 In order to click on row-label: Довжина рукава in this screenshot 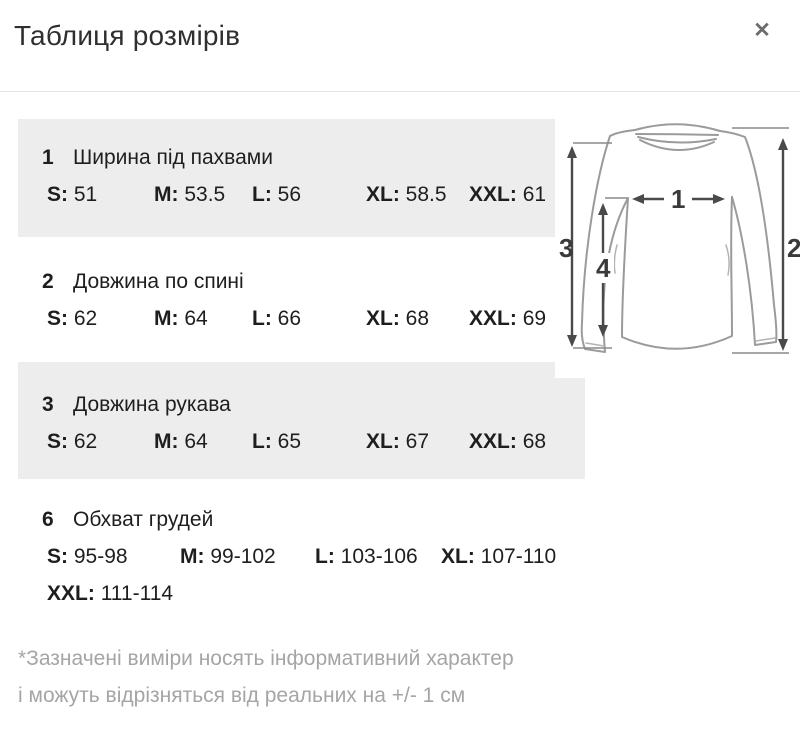, I will do `click(152, 404)`.